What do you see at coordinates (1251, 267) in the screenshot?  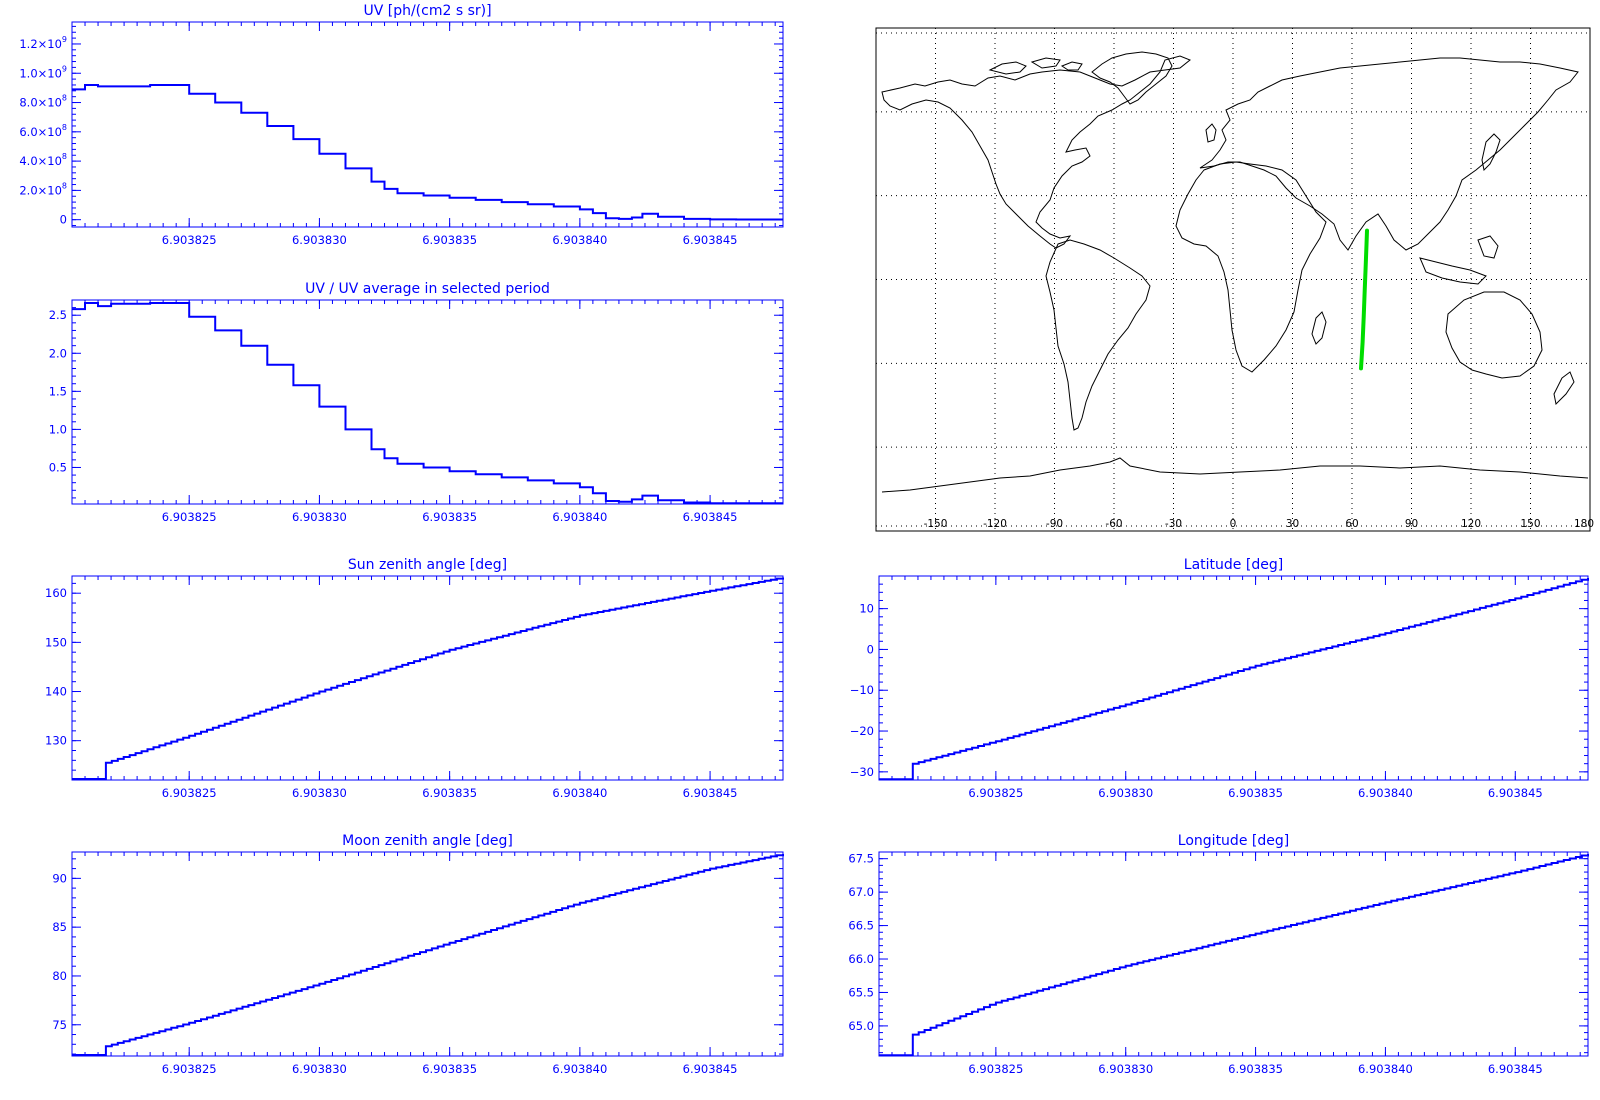 I see `coastline-africa` at bounding box center [1251, 267].